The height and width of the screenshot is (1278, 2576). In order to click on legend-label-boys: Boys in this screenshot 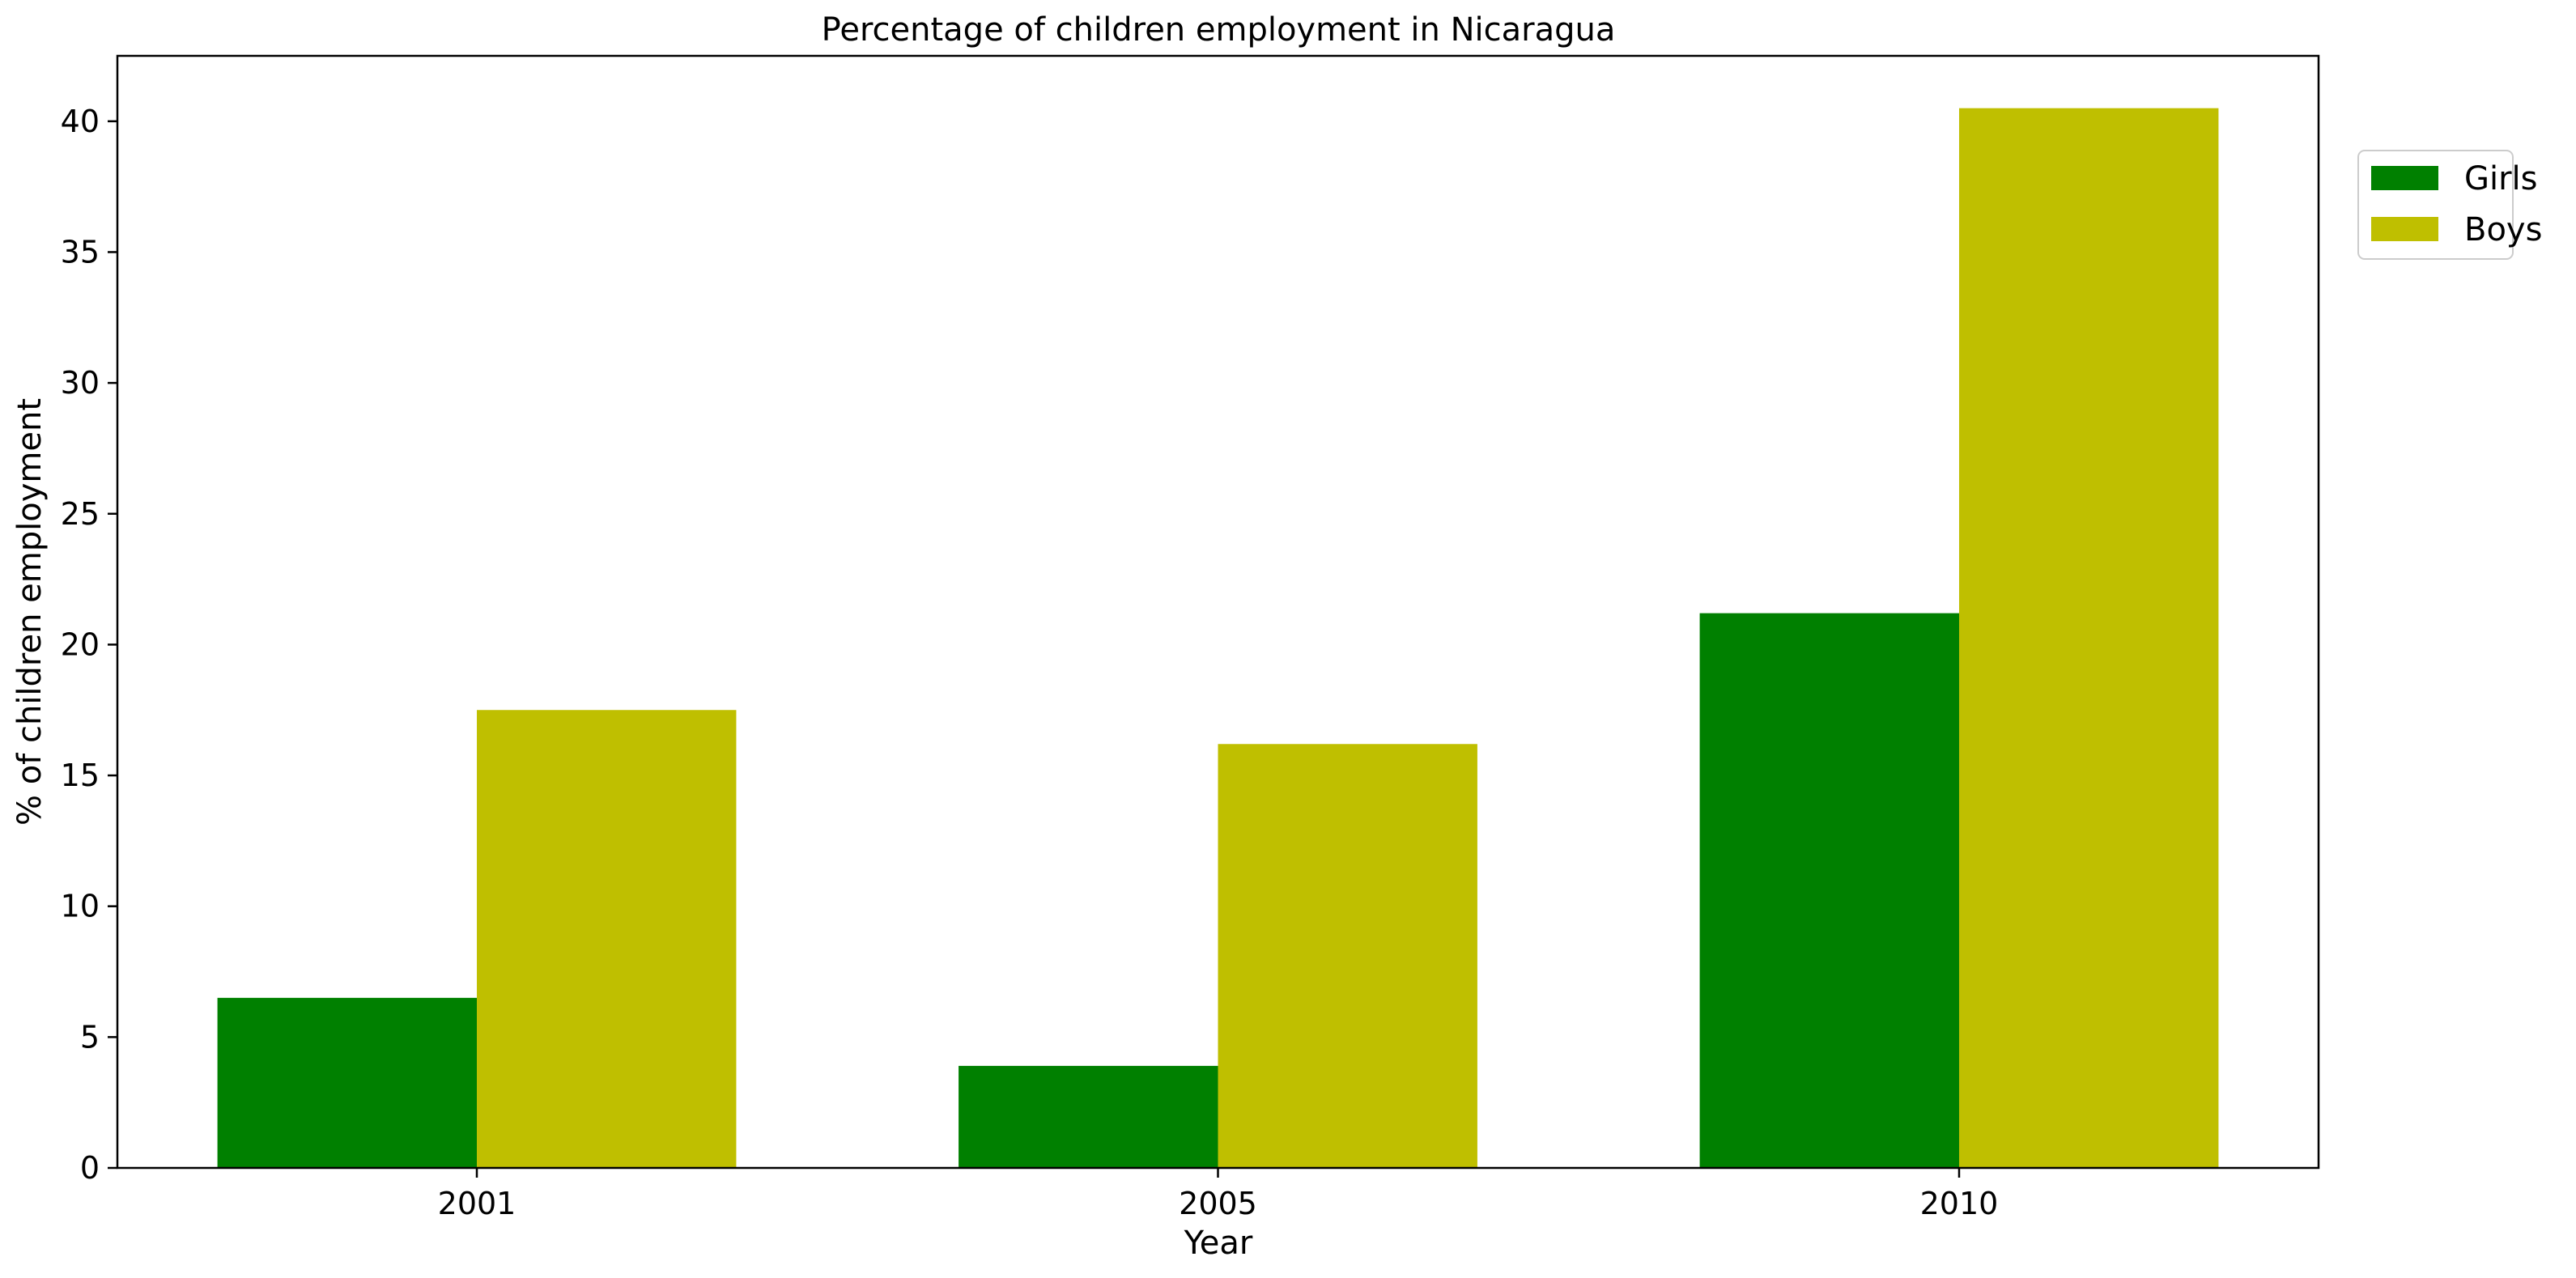, I will do `click(2503, 229)`.